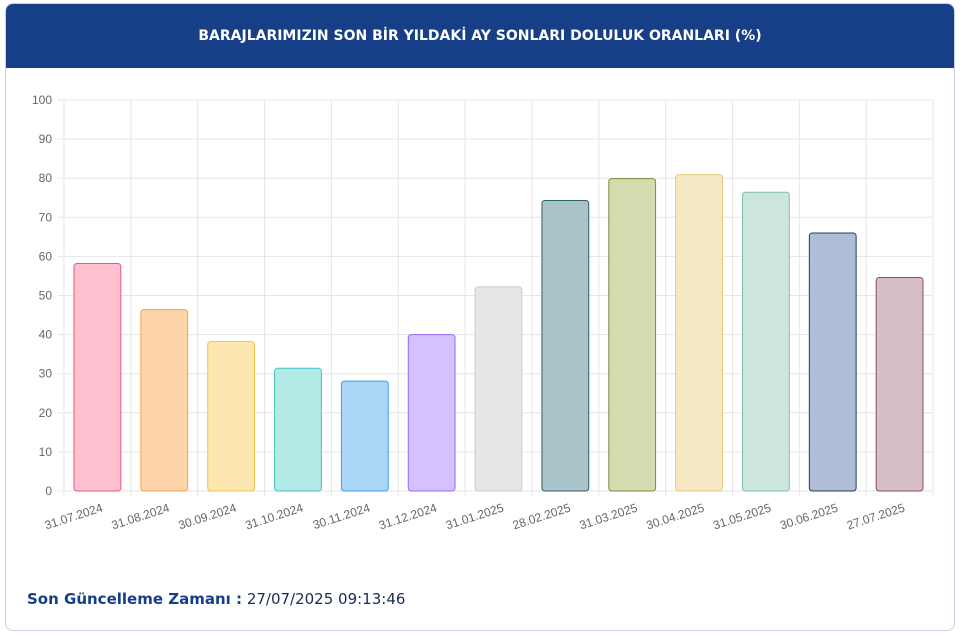 The width and height of the screenshot is (960, 635). Describe the element at coordinates (742, 516) in the screenshot. I see `x-tick-label: 31.05.2025` at that location.